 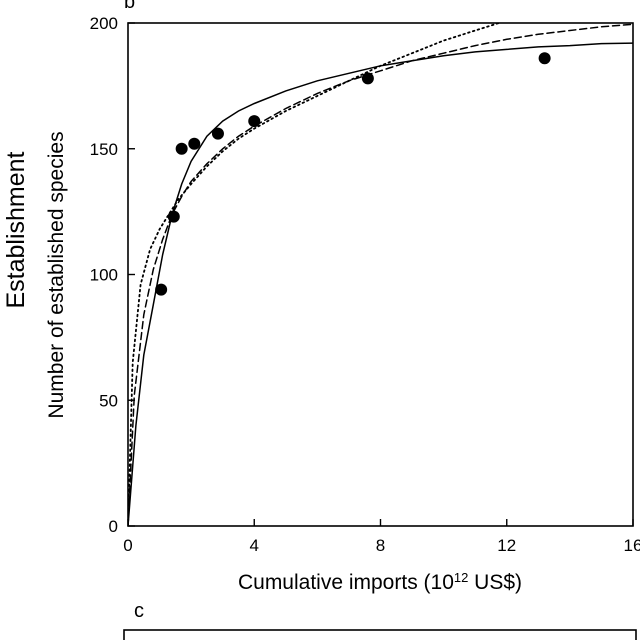 What do you see at coordinates (129, 6) in the screenshot?
I see `panel-label-top: b` at bounding box center [129, 6].